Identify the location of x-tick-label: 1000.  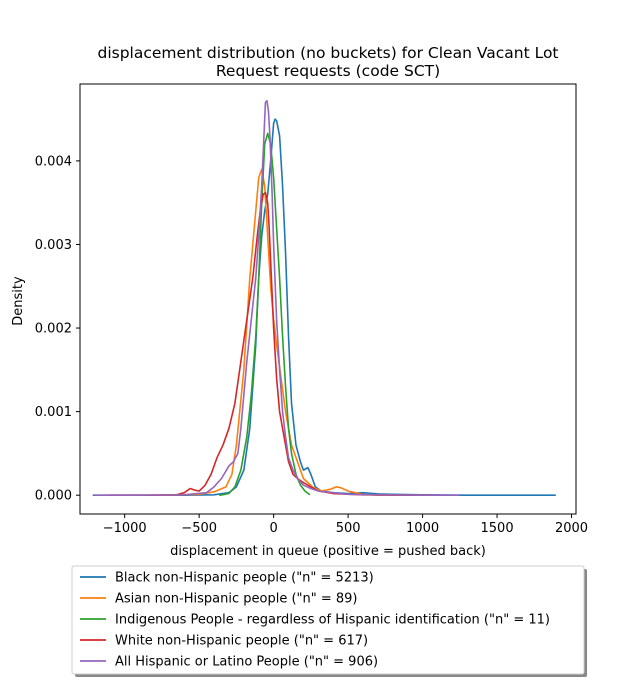
(422, 528).